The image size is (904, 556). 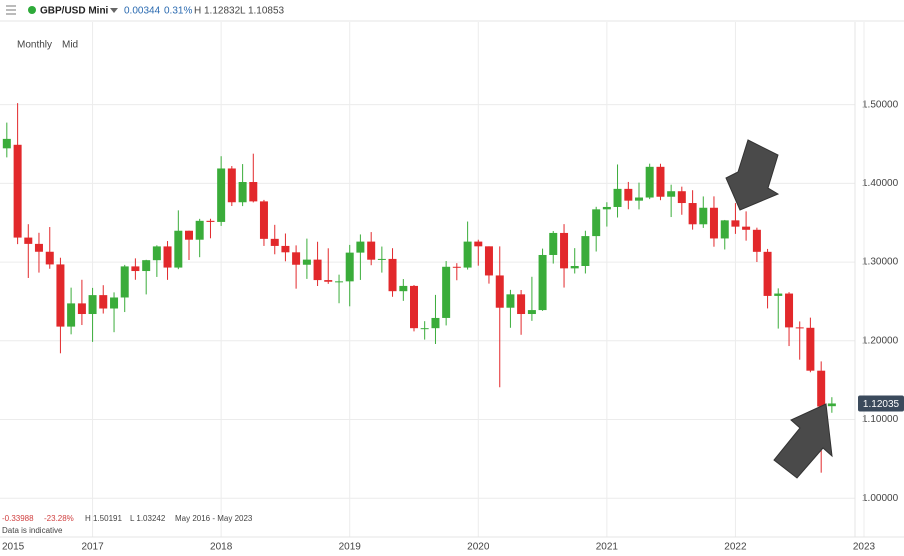 What do you see at coordinates (59, 518) in the screenshot?
I see `footer-change-pct: -23.28%` at bounding box center [59, 518].